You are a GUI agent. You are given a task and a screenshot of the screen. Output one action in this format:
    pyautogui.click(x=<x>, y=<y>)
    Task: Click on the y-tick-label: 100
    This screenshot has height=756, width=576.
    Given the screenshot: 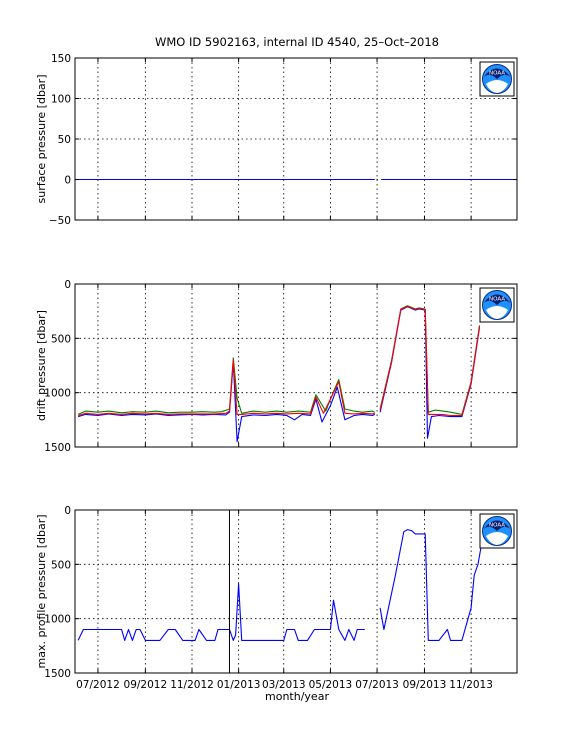 What is the action you would take?
    pyautogui.click(x=61, y=100)
    